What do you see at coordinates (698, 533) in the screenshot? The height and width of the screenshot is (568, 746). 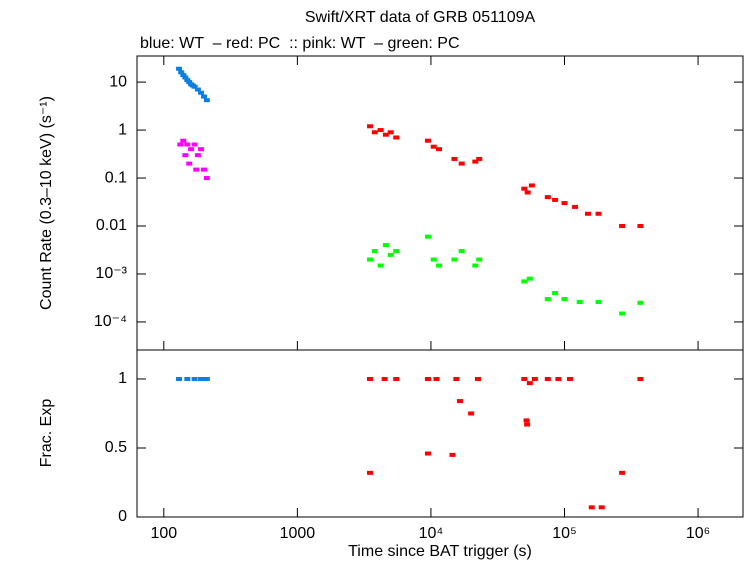 I see `x-tick-label: 10⁶` at bounding box center [698, 533].